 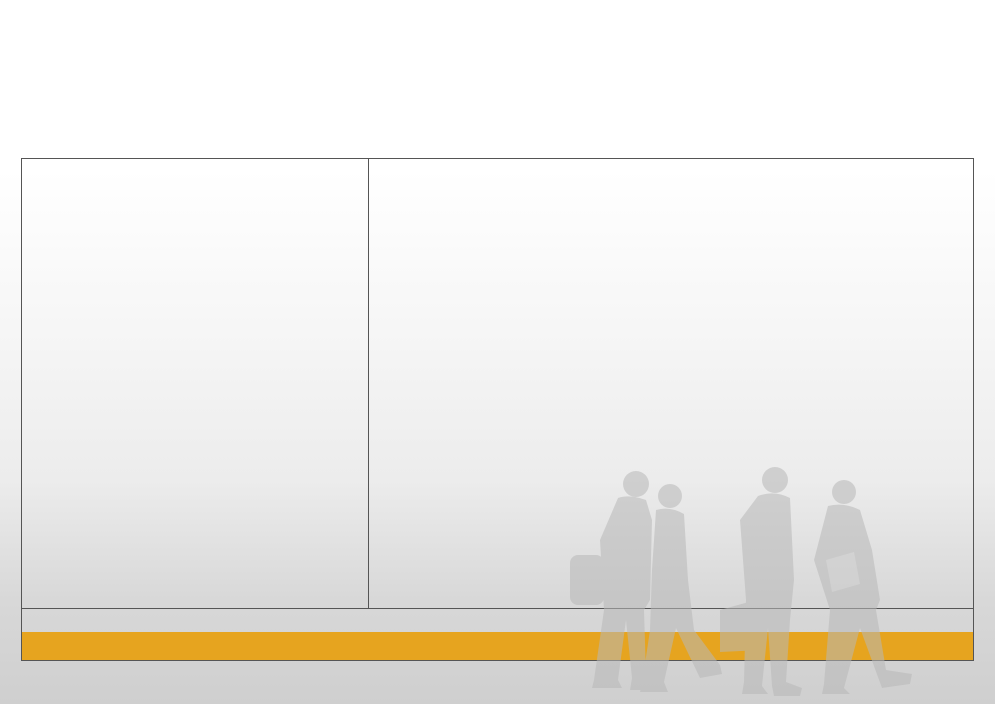 I want to click on walking-people-silhouette-icon, so click(x=741, y=581).